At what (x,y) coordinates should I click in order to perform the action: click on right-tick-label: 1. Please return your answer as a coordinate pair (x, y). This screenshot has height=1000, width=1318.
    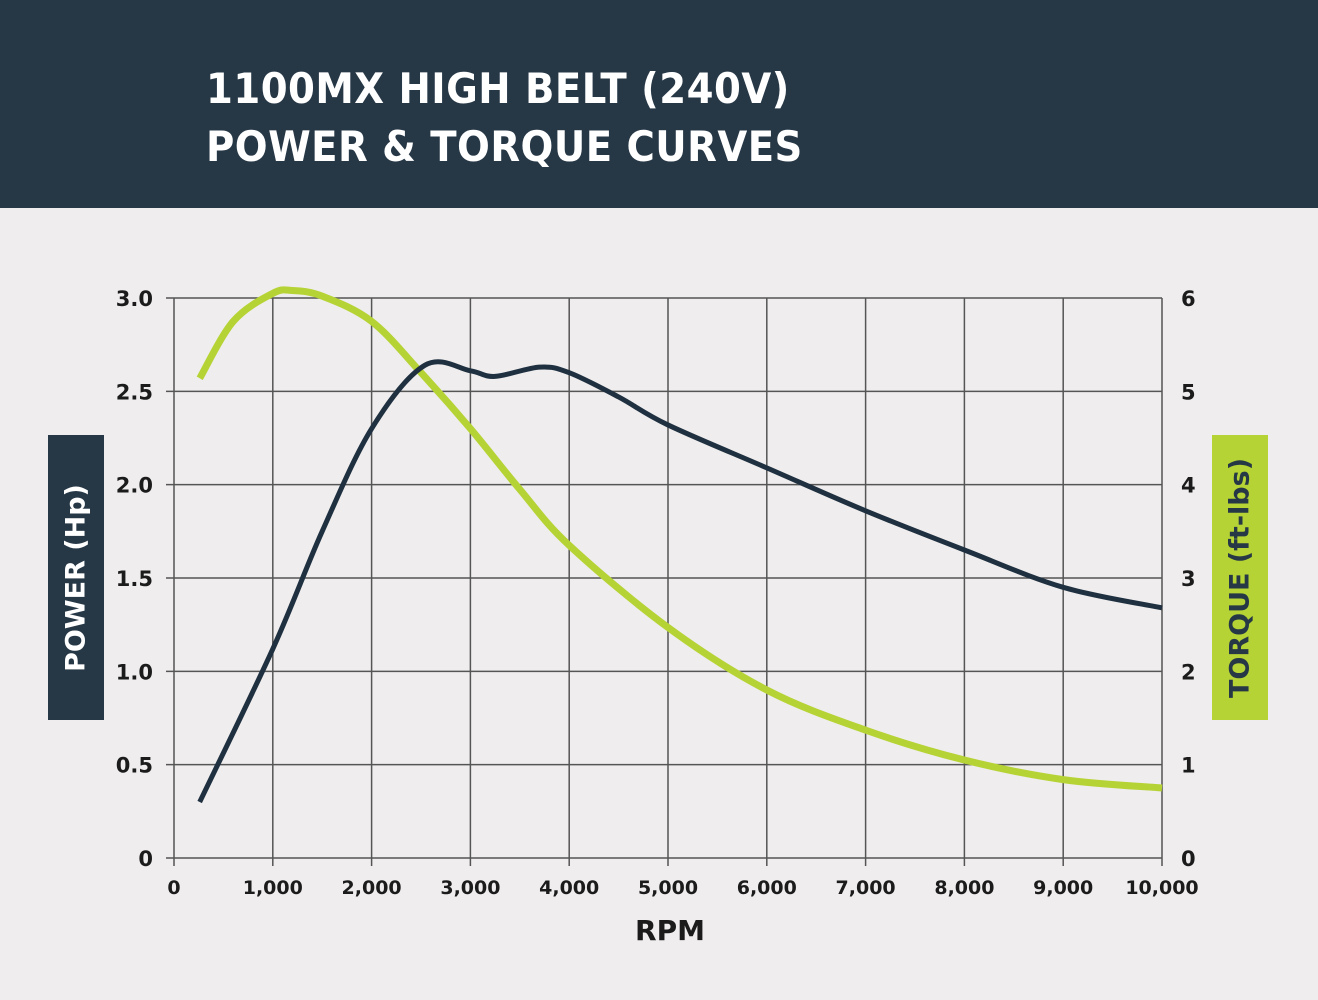
    Looking at the image, I should click on (1188, 766).